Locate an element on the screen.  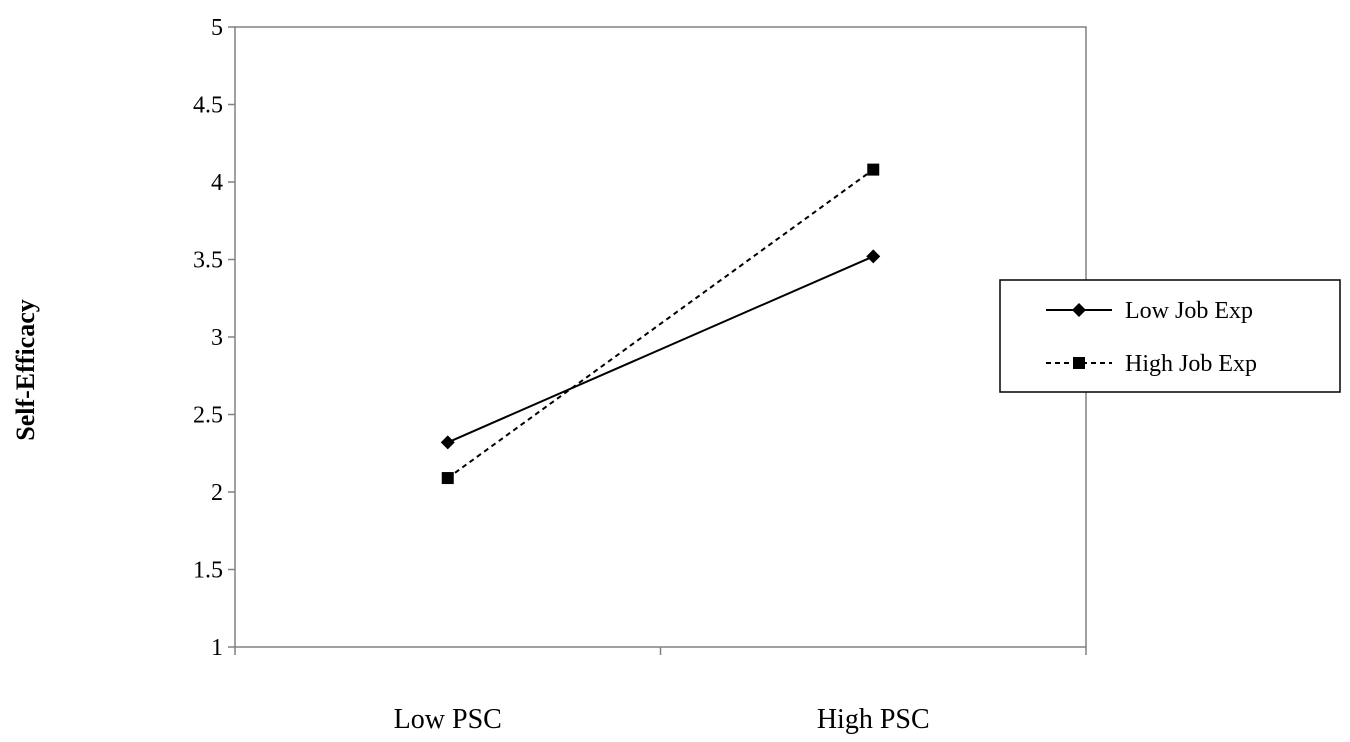
series-layer is located at coordinates (660, 324).